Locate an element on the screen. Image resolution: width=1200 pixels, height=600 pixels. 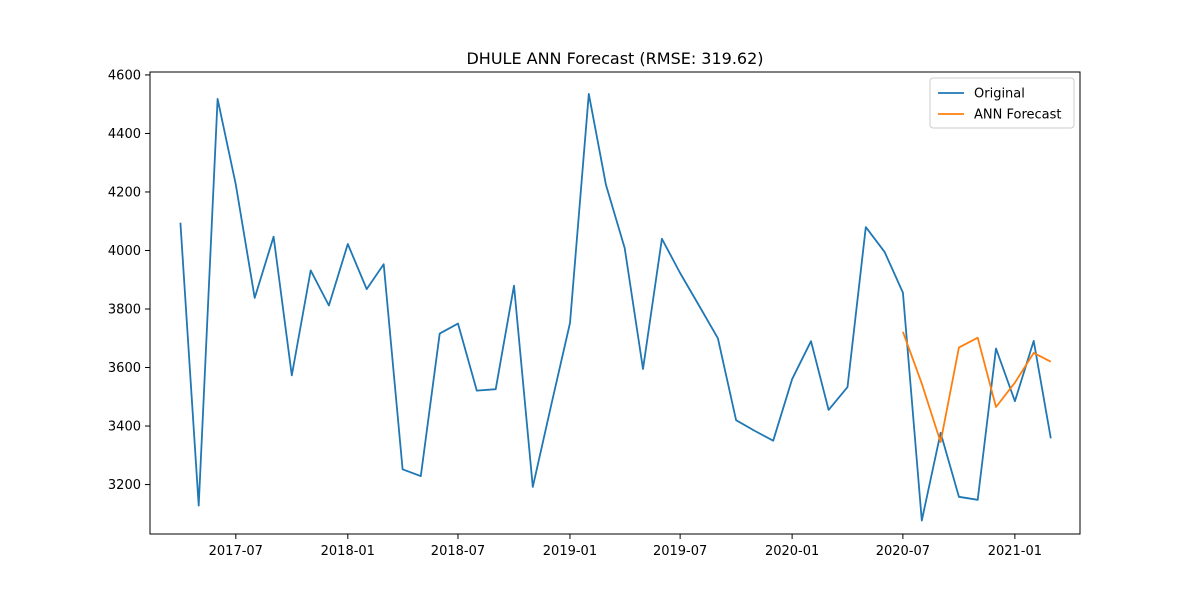
y-tick-label: 4600 is located at coordinates (124, 75).